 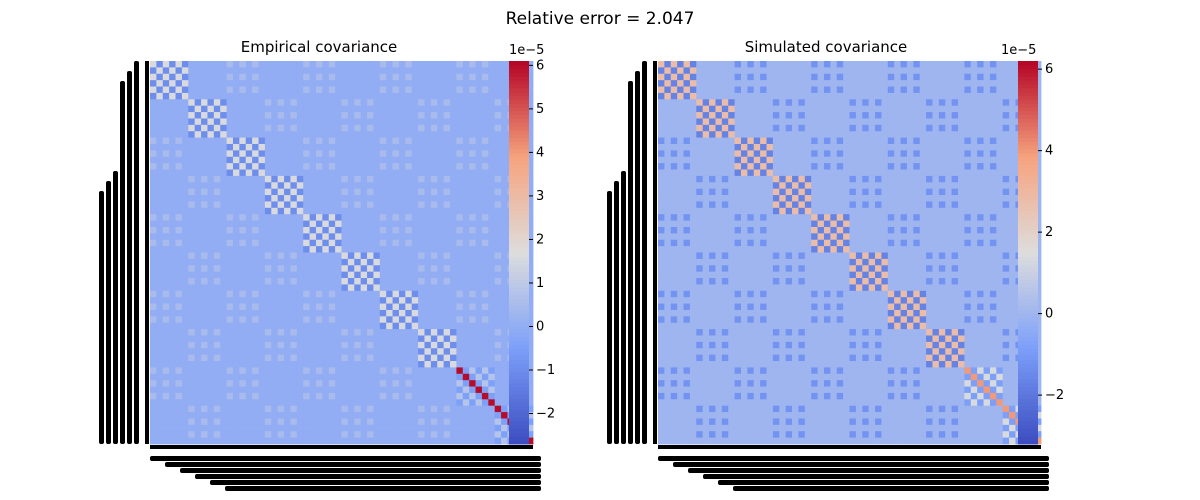 I want to click on x-axis-ticks, so click(x=341, y=447).